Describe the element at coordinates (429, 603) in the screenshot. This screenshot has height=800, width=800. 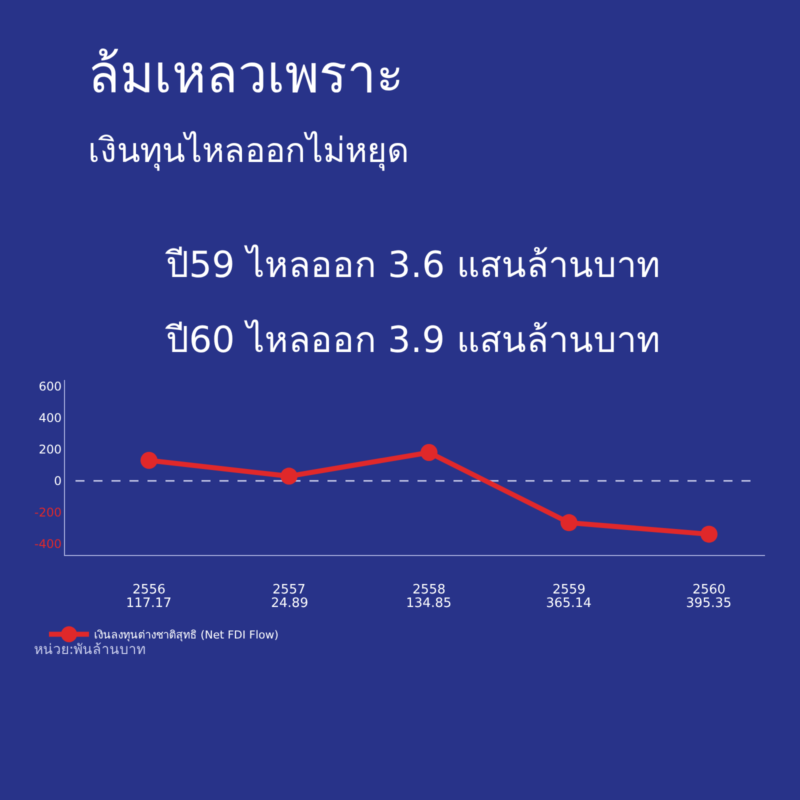
I see `text: 134.85` at that location.